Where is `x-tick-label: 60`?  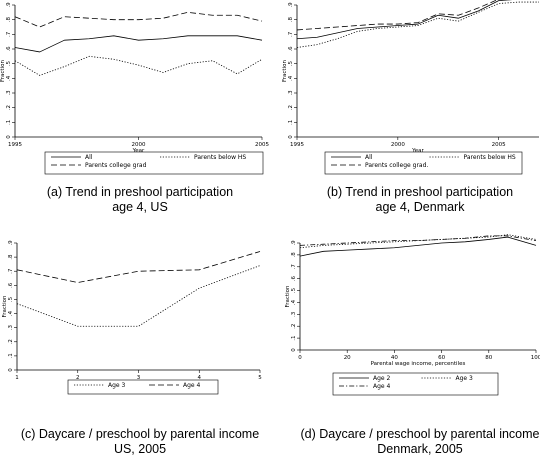
x-tick-label: 60 is located at coordinates (441, 358).